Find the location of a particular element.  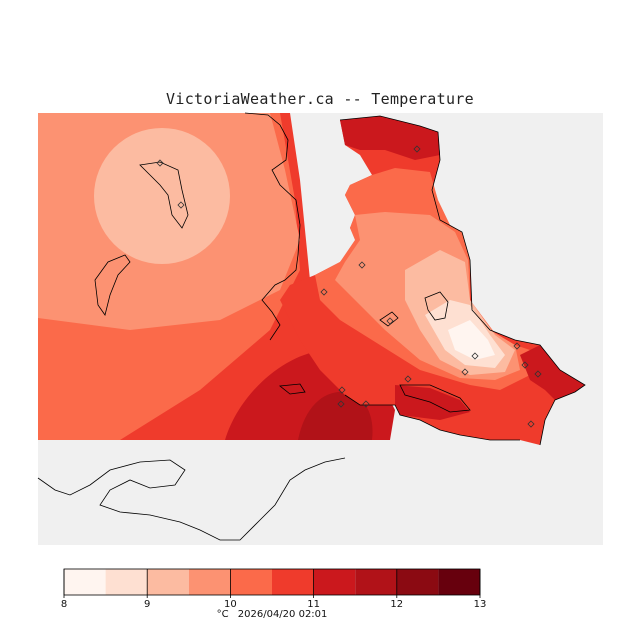

band-11-0-north is located at coordinates (390, 138).